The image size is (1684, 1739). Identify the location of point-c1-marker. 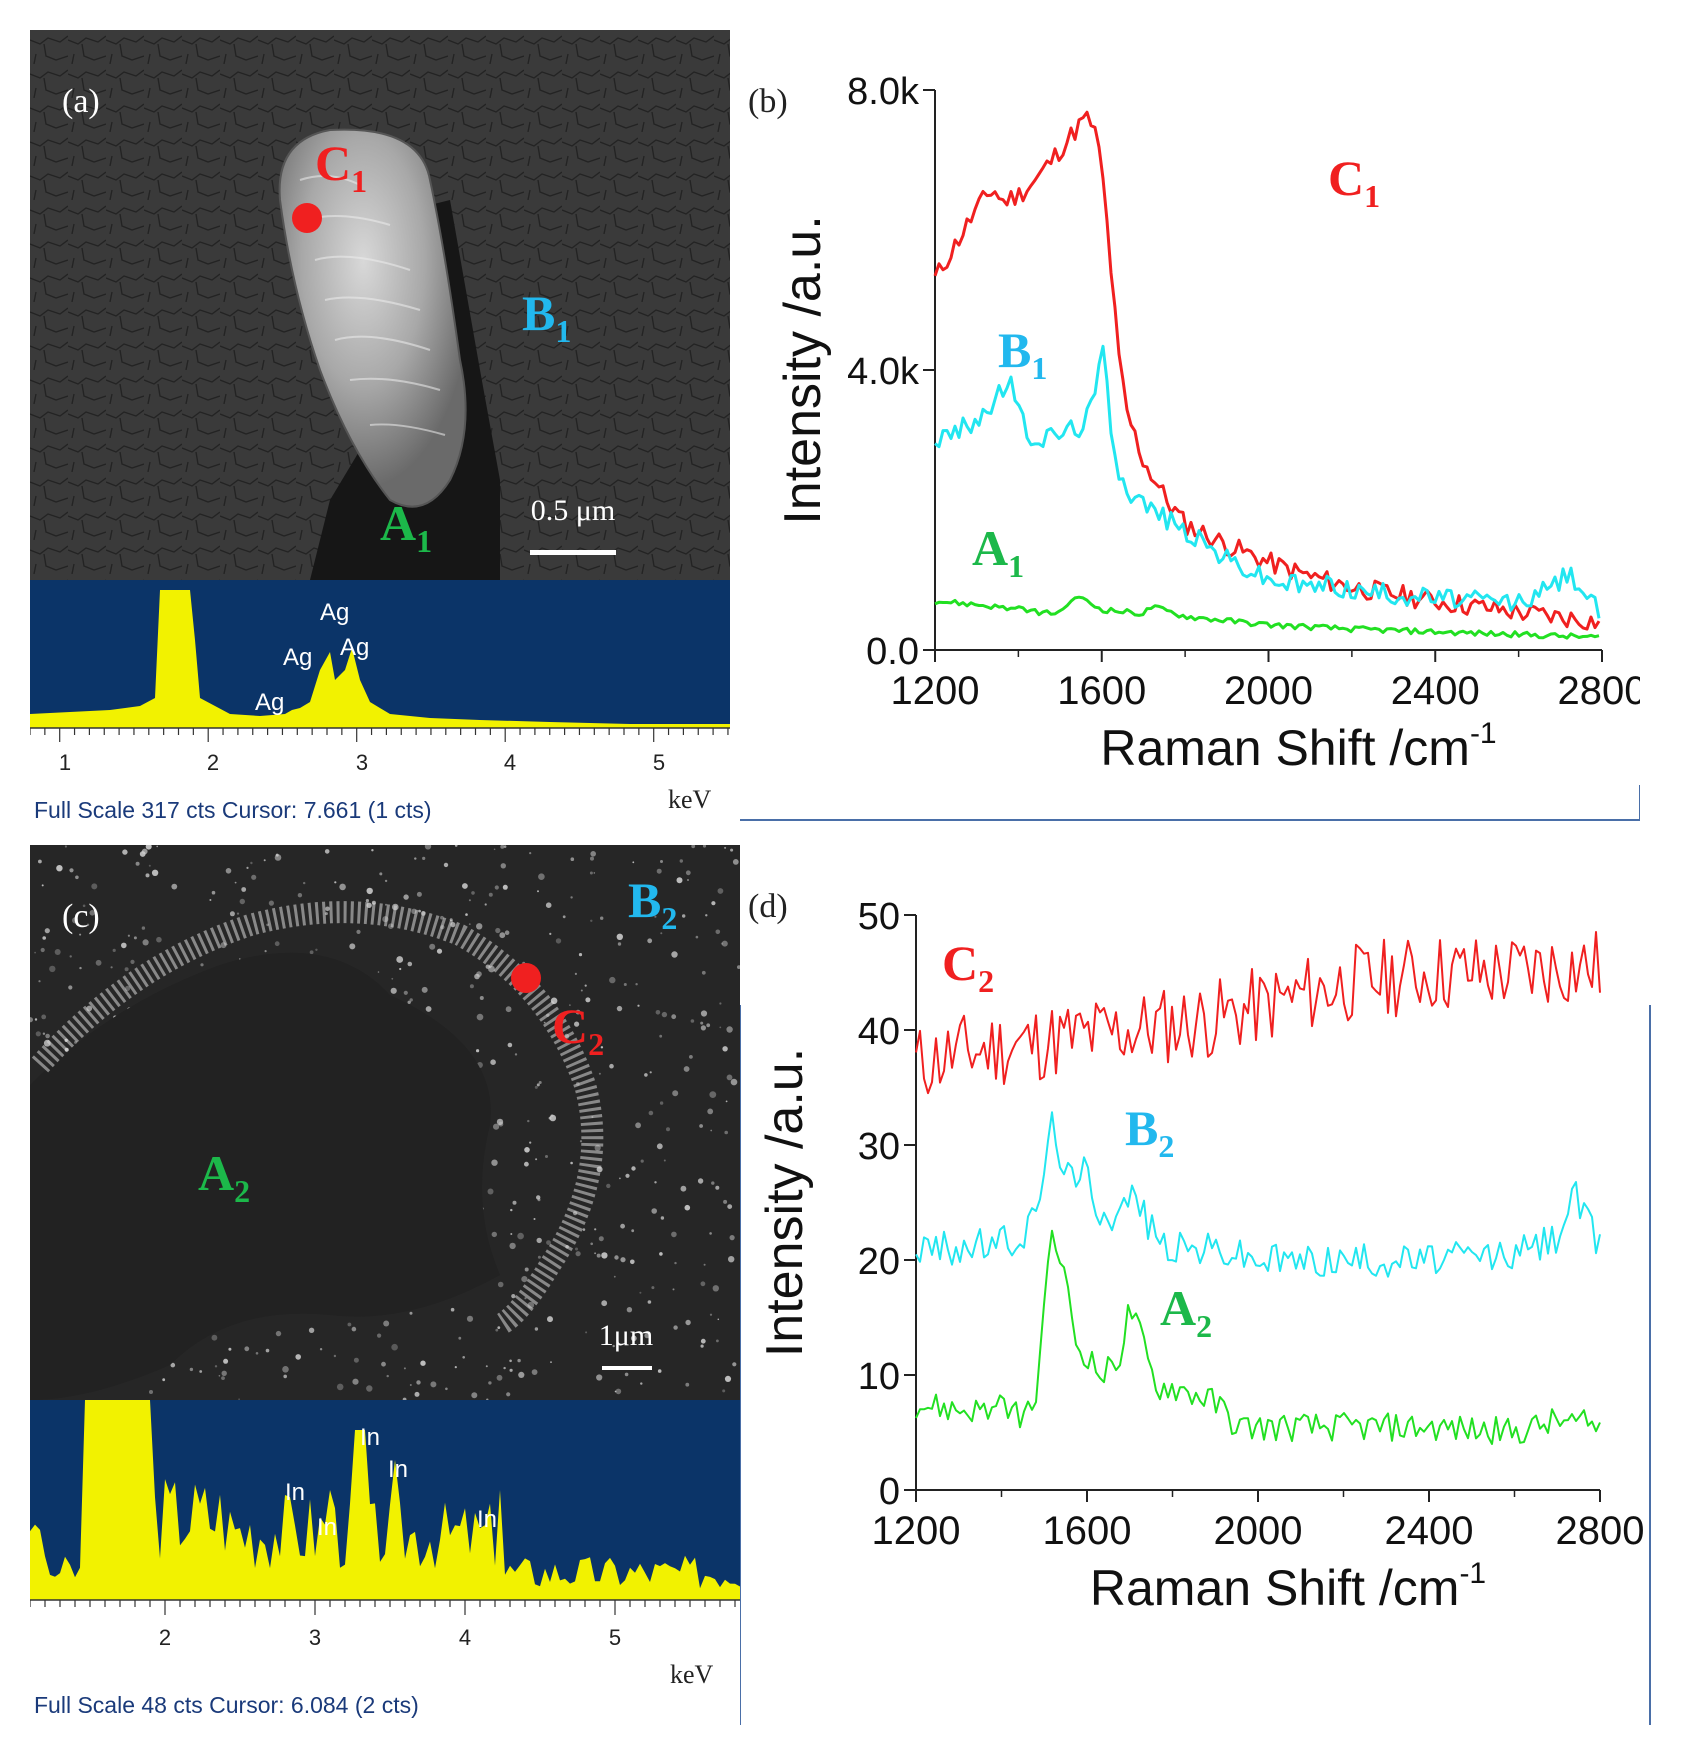
(307, 218).